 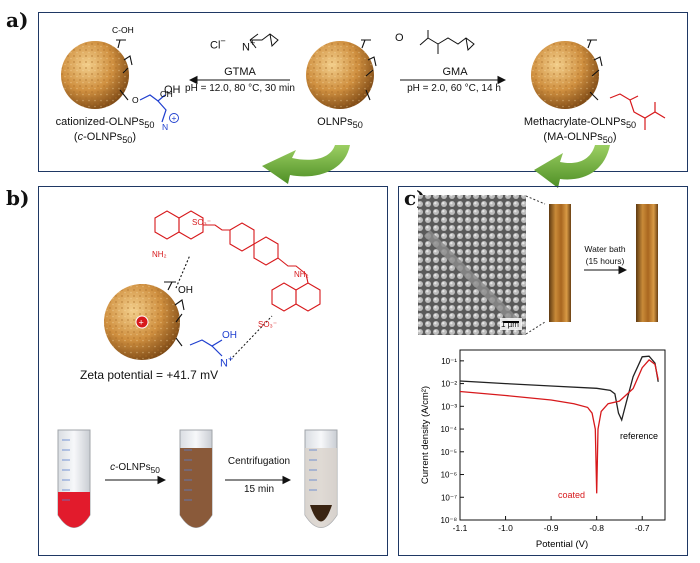 I want to click on y-tick-label: 10⁻², so click(x=449, y=384).